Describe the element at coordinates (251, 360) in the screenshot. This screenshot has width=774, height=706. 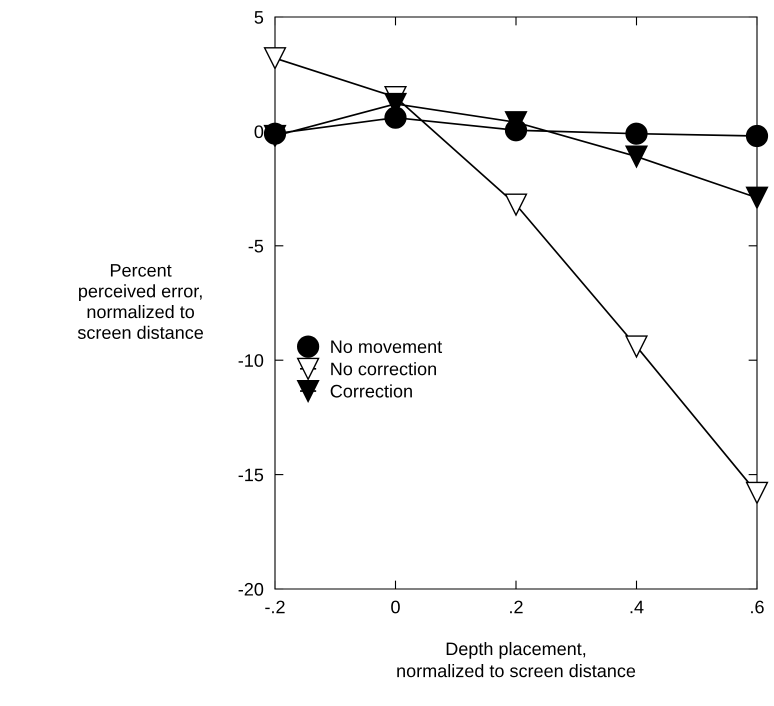
I see `y-tick-label: -10` at that location.